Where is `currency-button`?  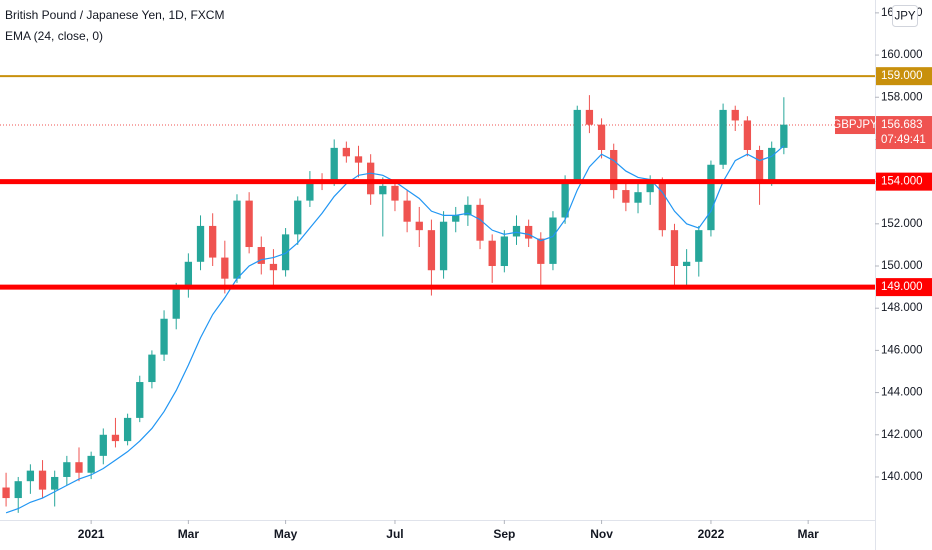 currency-button is located at coordinates (905, 16).